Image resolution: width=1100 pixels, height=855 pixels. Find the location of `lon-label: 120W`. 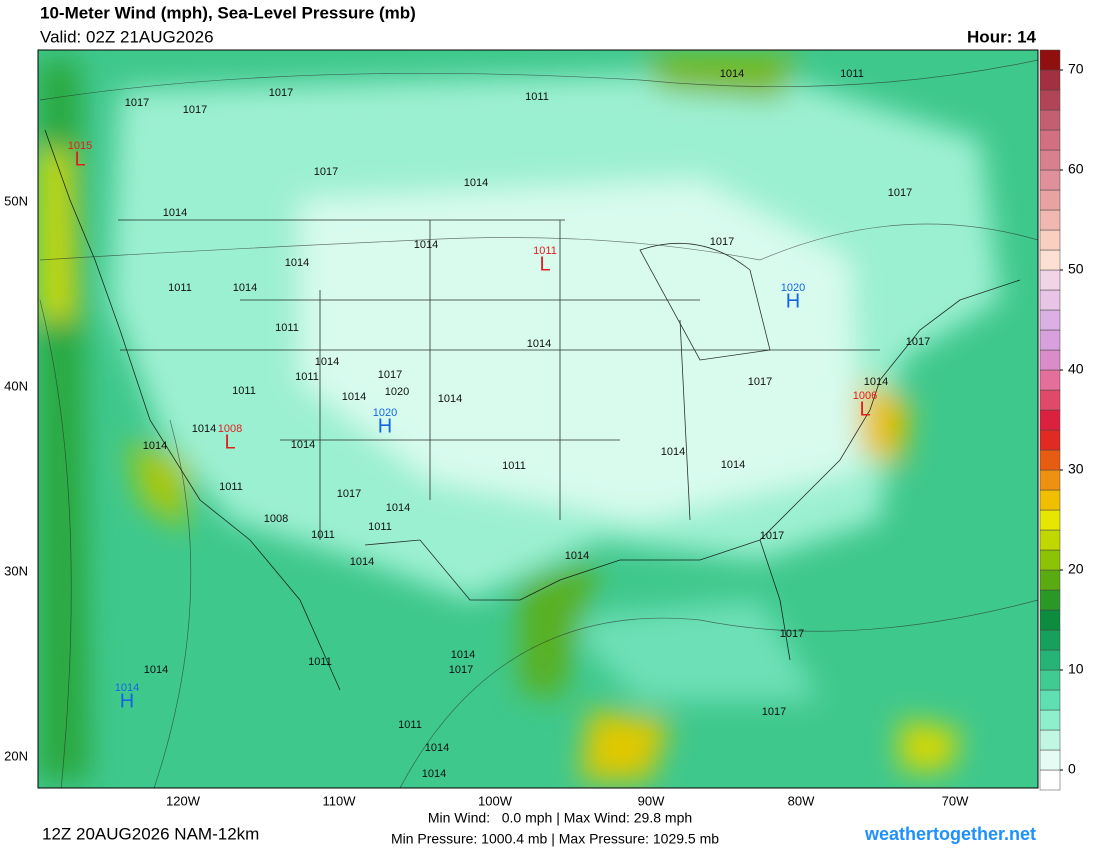

lon-label: 120W is located at coordinates (183, 800).